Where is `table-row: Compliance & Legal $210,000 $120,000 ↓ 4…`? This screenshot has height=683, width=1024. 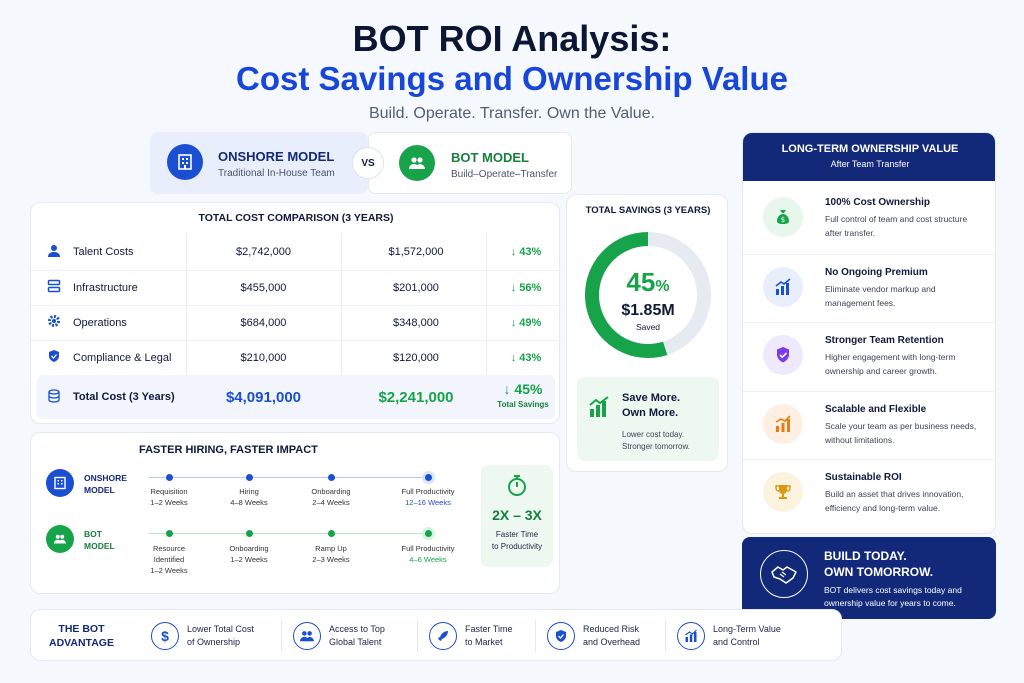 table-row: Compliance & Legal $210,000 $120,000 ↓ 4… is located at coordinates (296, 357).